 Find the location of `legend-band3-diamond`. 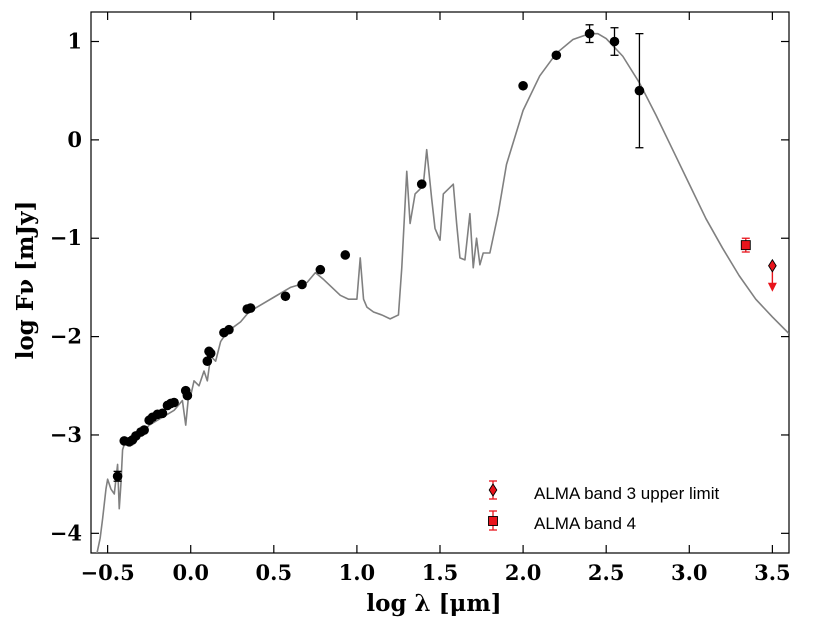

legend-band3-diamond is located at coordinates (493, 490).